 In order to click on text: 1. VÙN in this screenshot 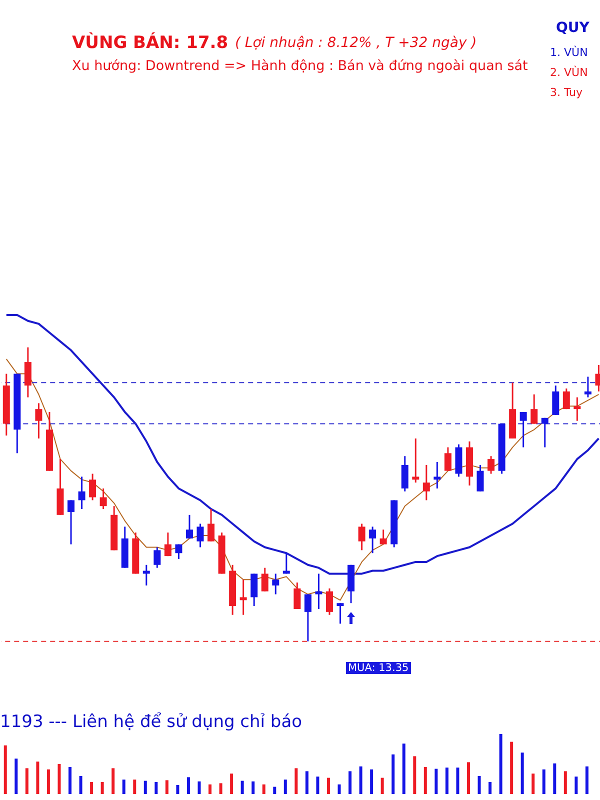, I will do `click(569, 52)`.